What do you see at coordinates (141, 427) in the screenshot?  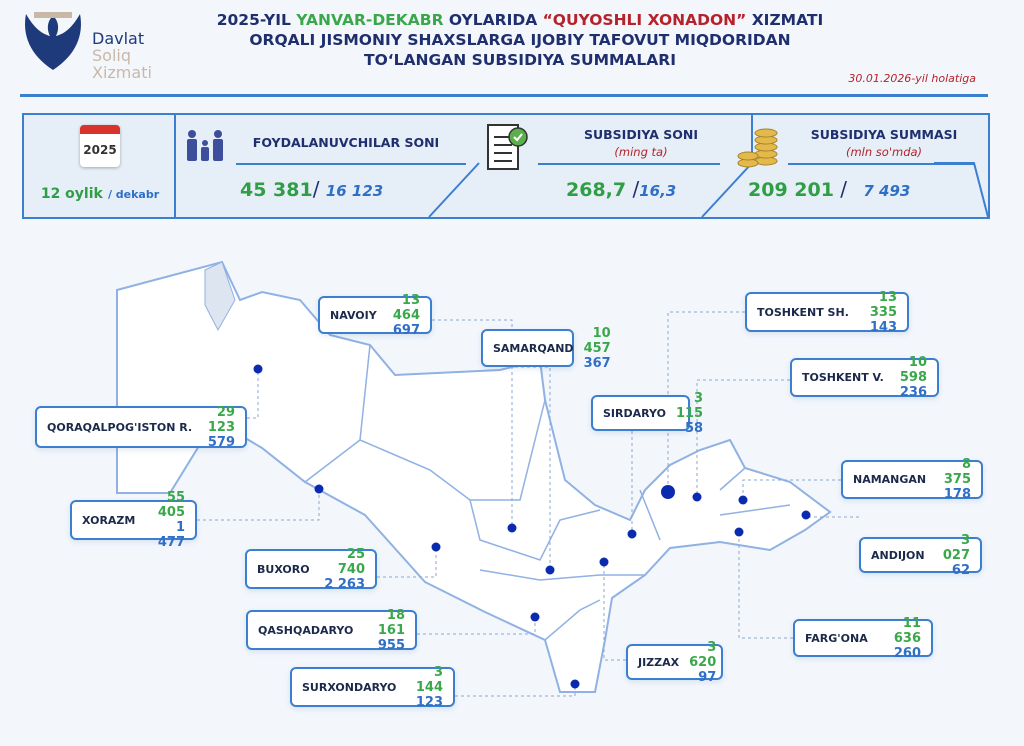 I see `region-box: QORAQALPOG'ISTON R. 29 123 579` at bounding box center [141, 427].